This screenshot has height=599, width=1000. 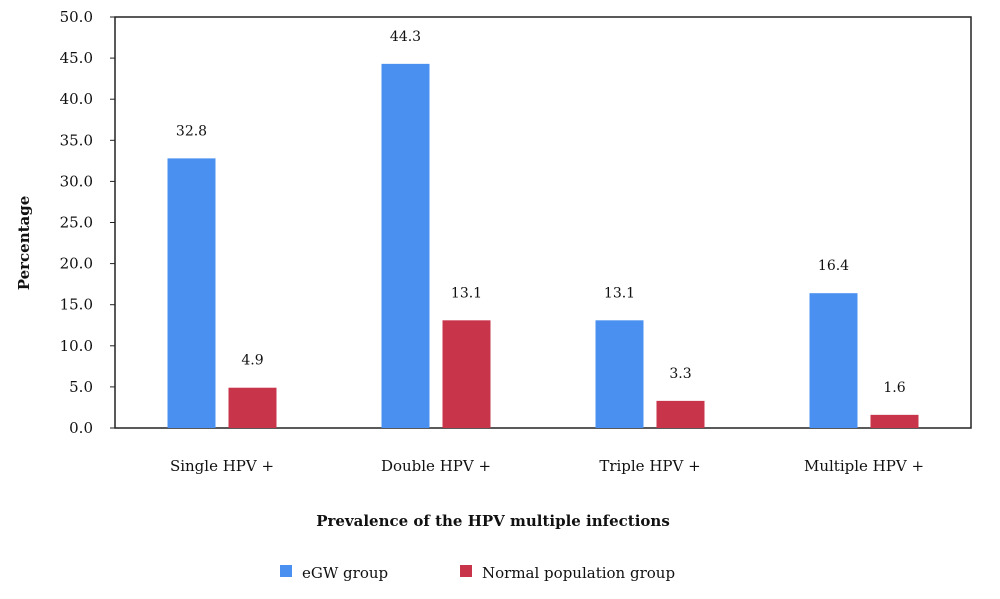 I want to click on data-label: 16.4, so click(x=833, y=266).